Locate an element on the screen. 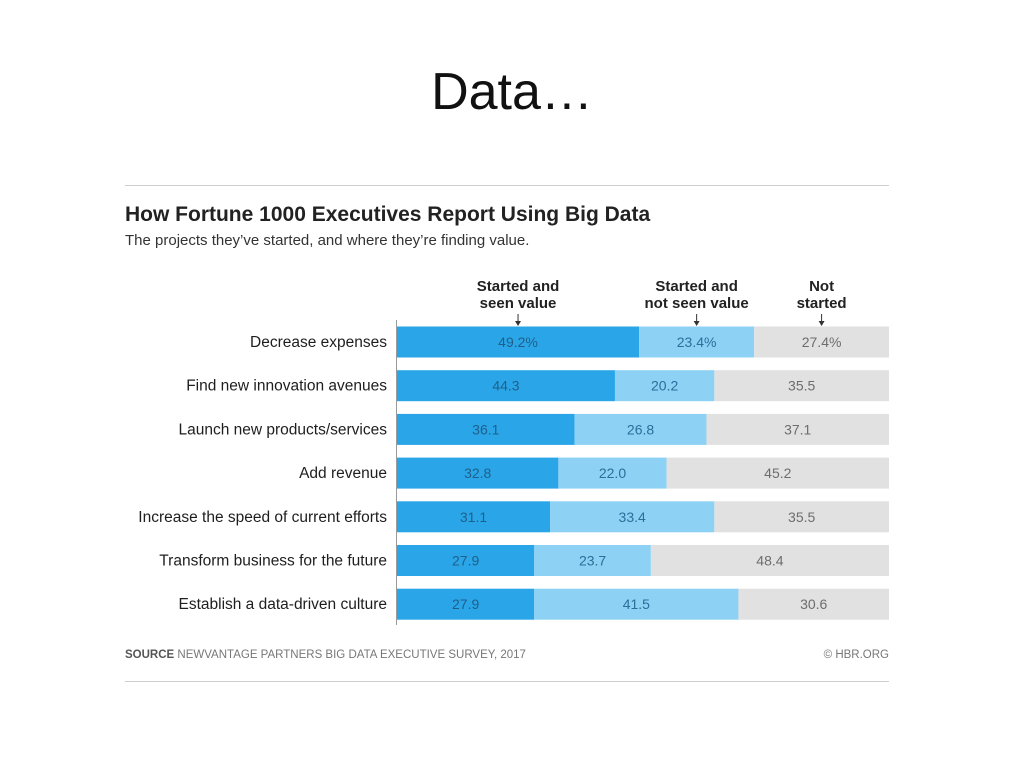 This screenshot has width=1024, height=768. category-label: Decrease expenses is located at coordinates (318, 342).